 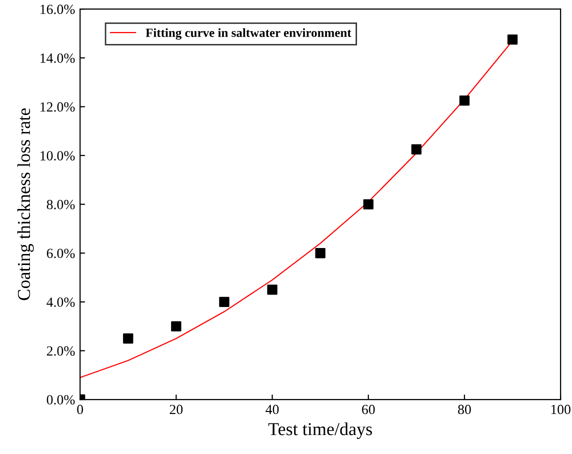 I want to click on x-axis-title: Test time/days, so click(x=320, y=430).